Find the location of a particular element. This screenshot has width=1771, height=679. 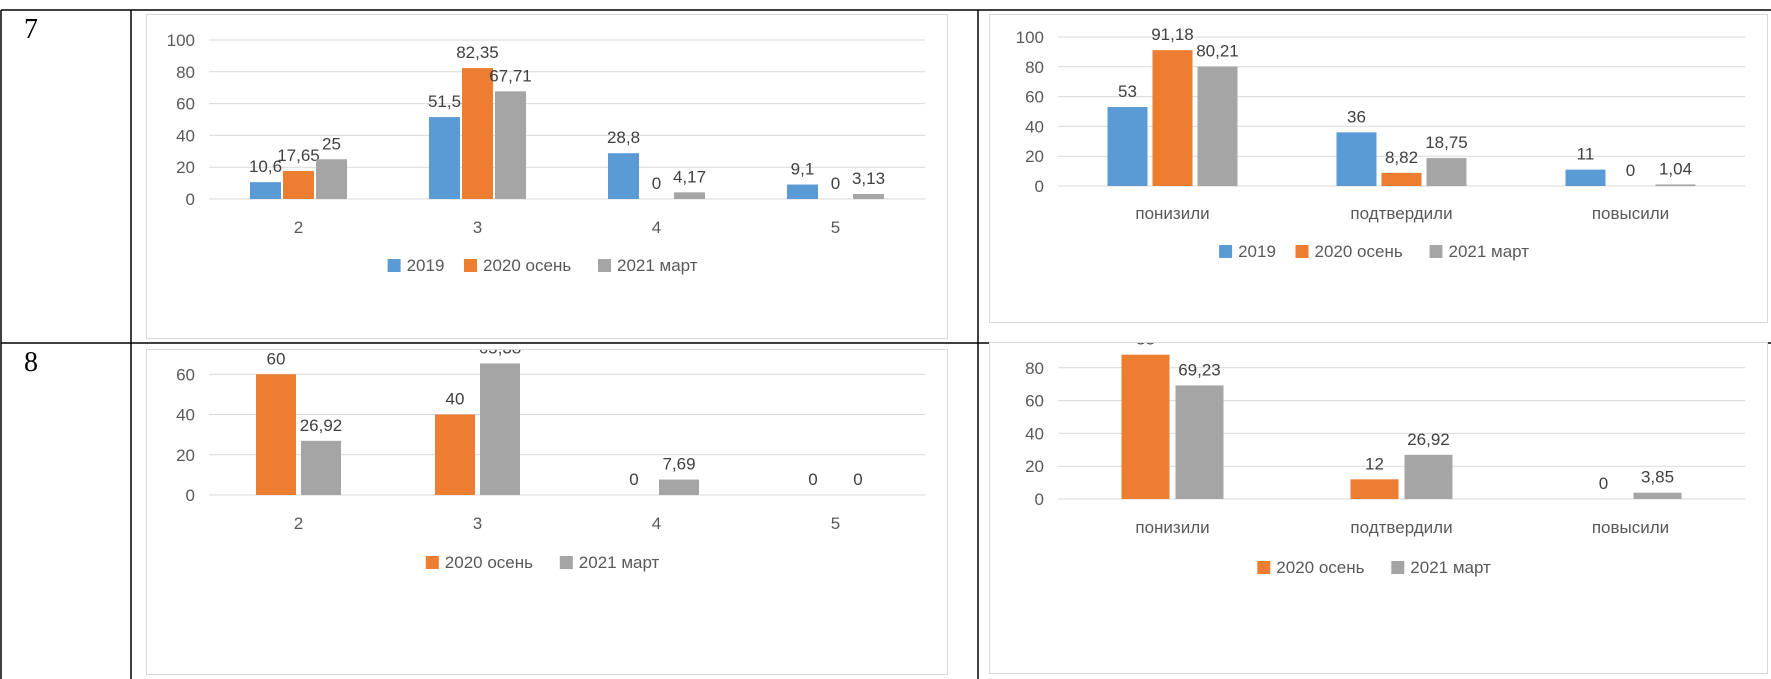

data-label: 60 is located at coordinates (276, 359).